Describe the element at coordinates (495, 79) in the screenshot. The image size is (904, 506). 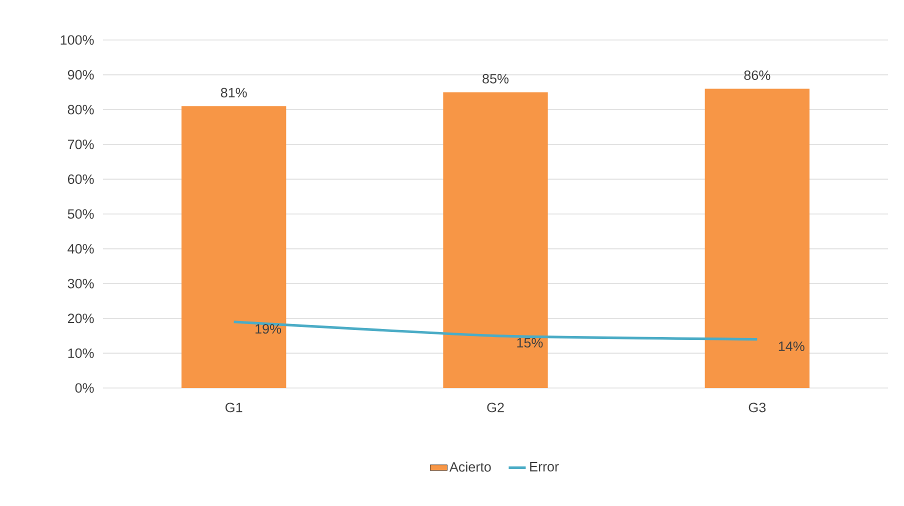
I see `data-label: 85%` at that location.